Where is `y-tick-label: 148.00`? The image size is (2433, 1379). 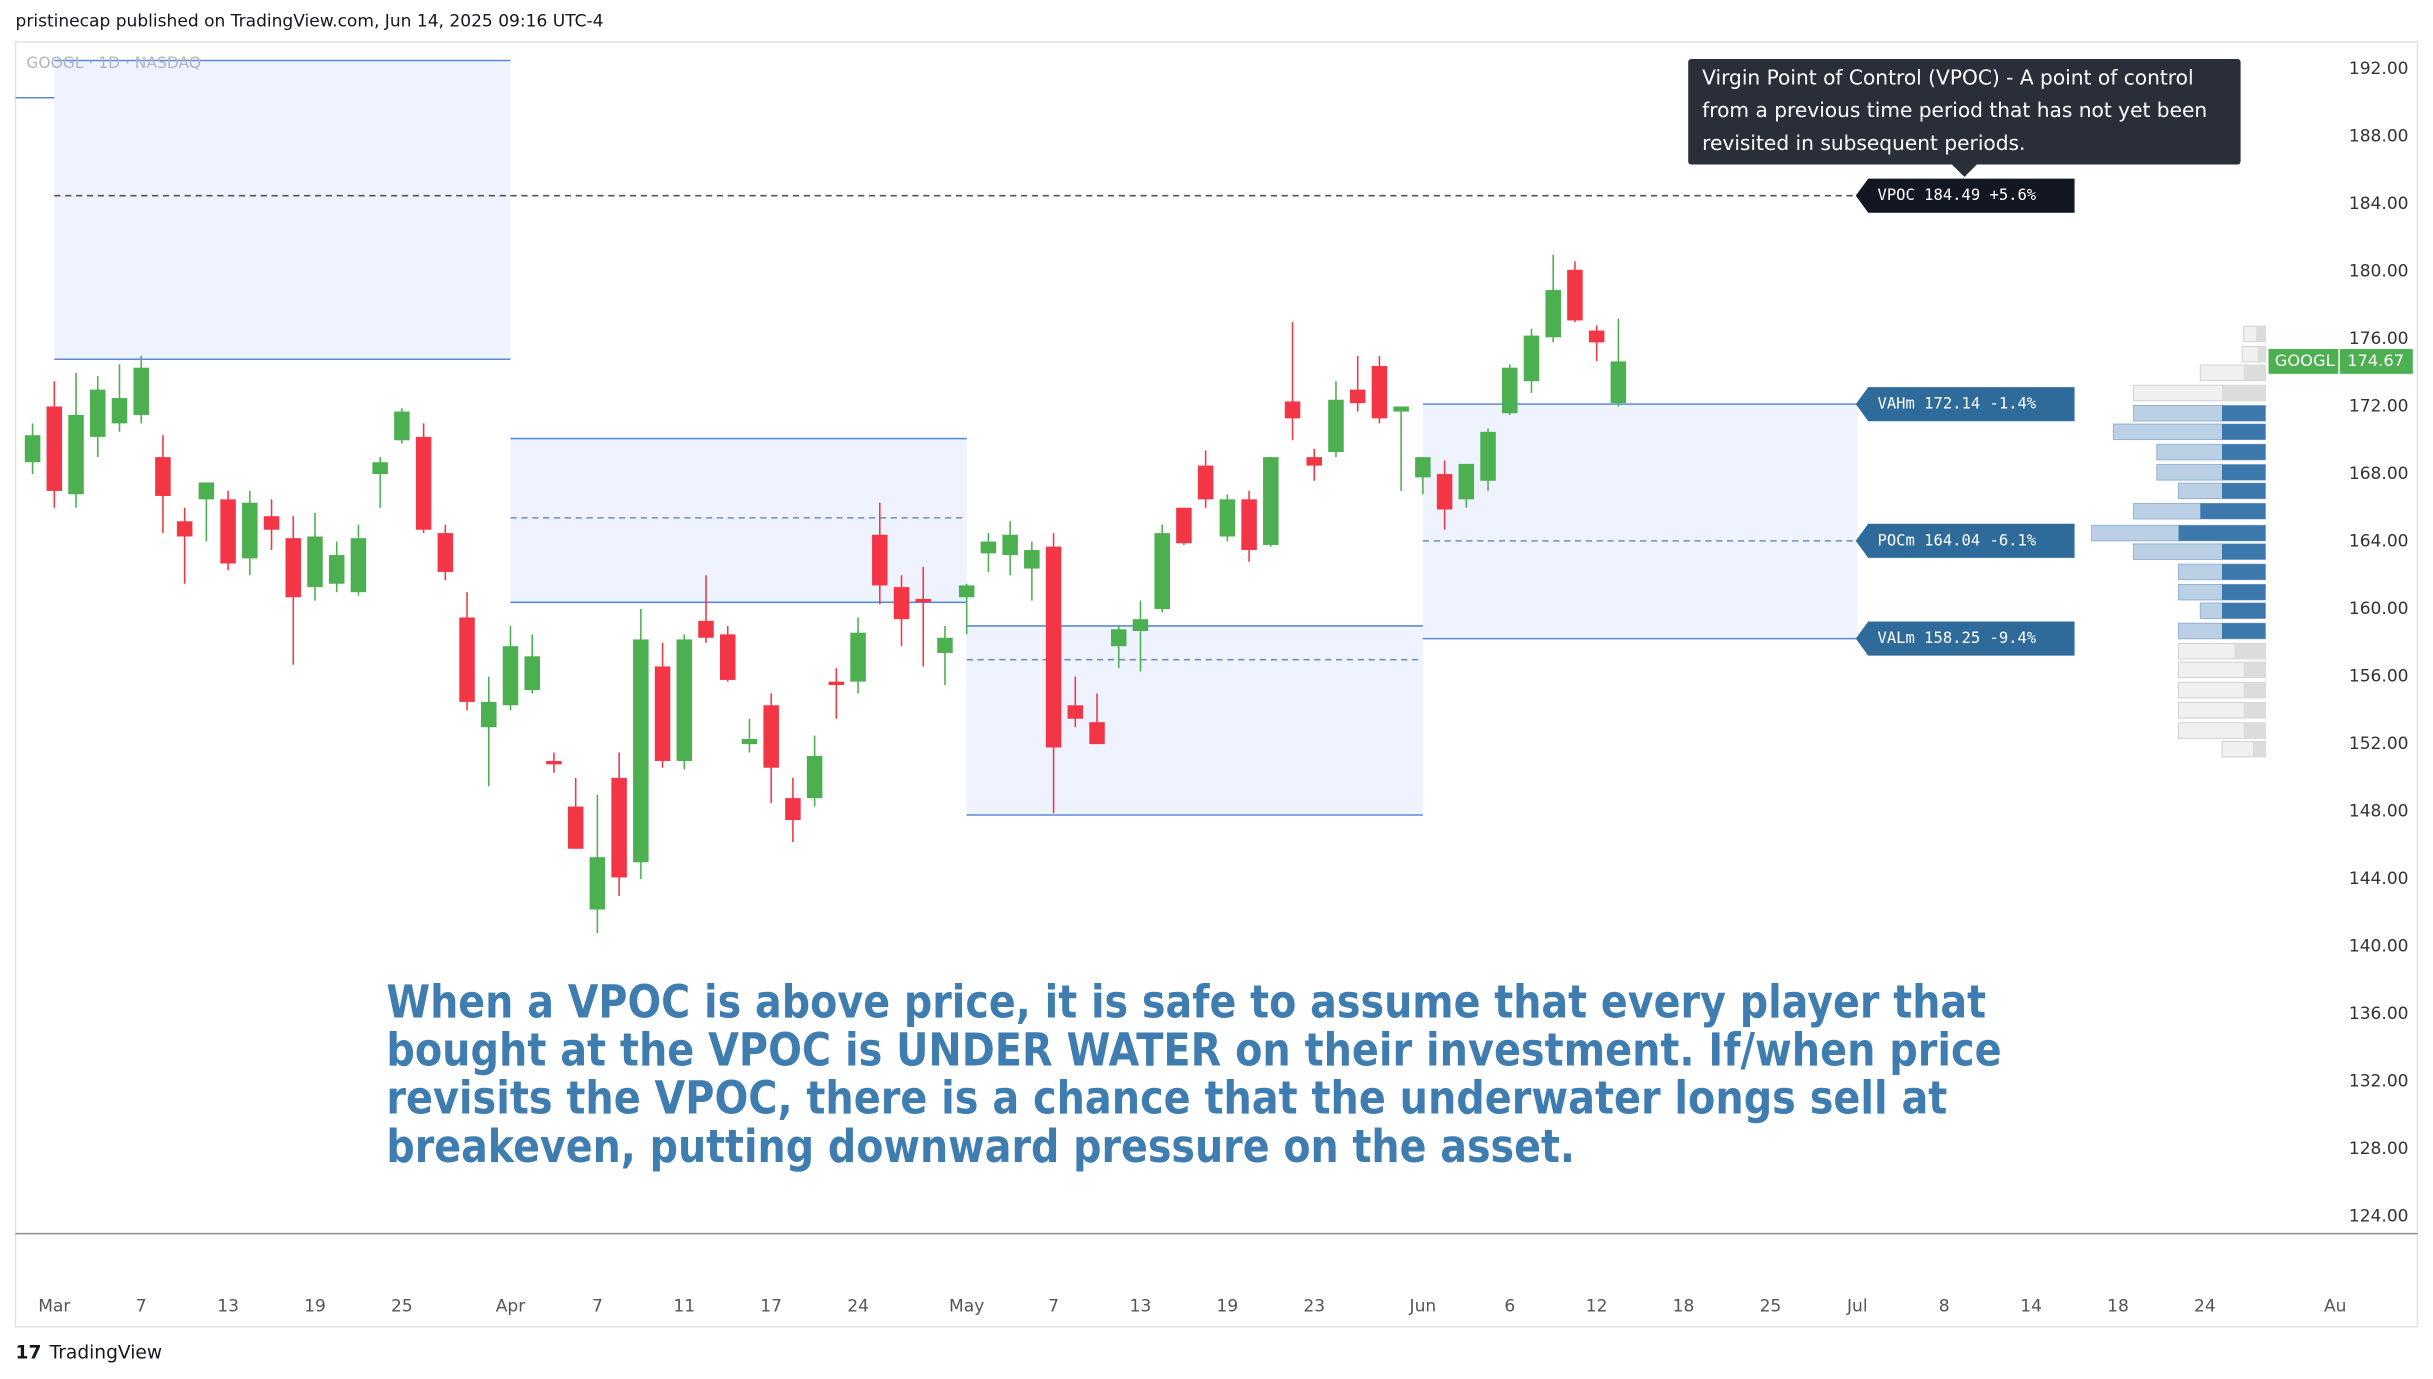 y-tick-label: 148.00 is located at coordinates (2379, 812).